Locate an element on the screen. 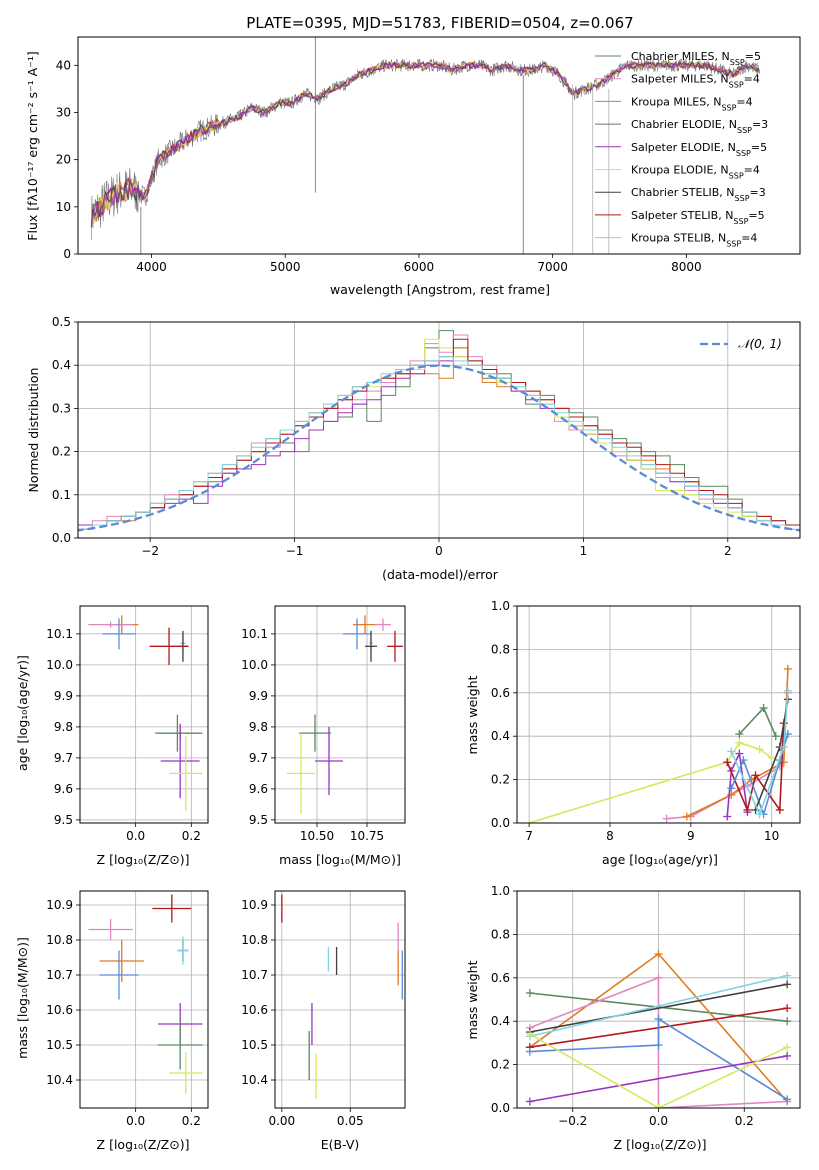 This screenshot has height=1170, width=819. legend-entry: Kroupa MILES, NSSP=4 is located at coordinates (692, 103).